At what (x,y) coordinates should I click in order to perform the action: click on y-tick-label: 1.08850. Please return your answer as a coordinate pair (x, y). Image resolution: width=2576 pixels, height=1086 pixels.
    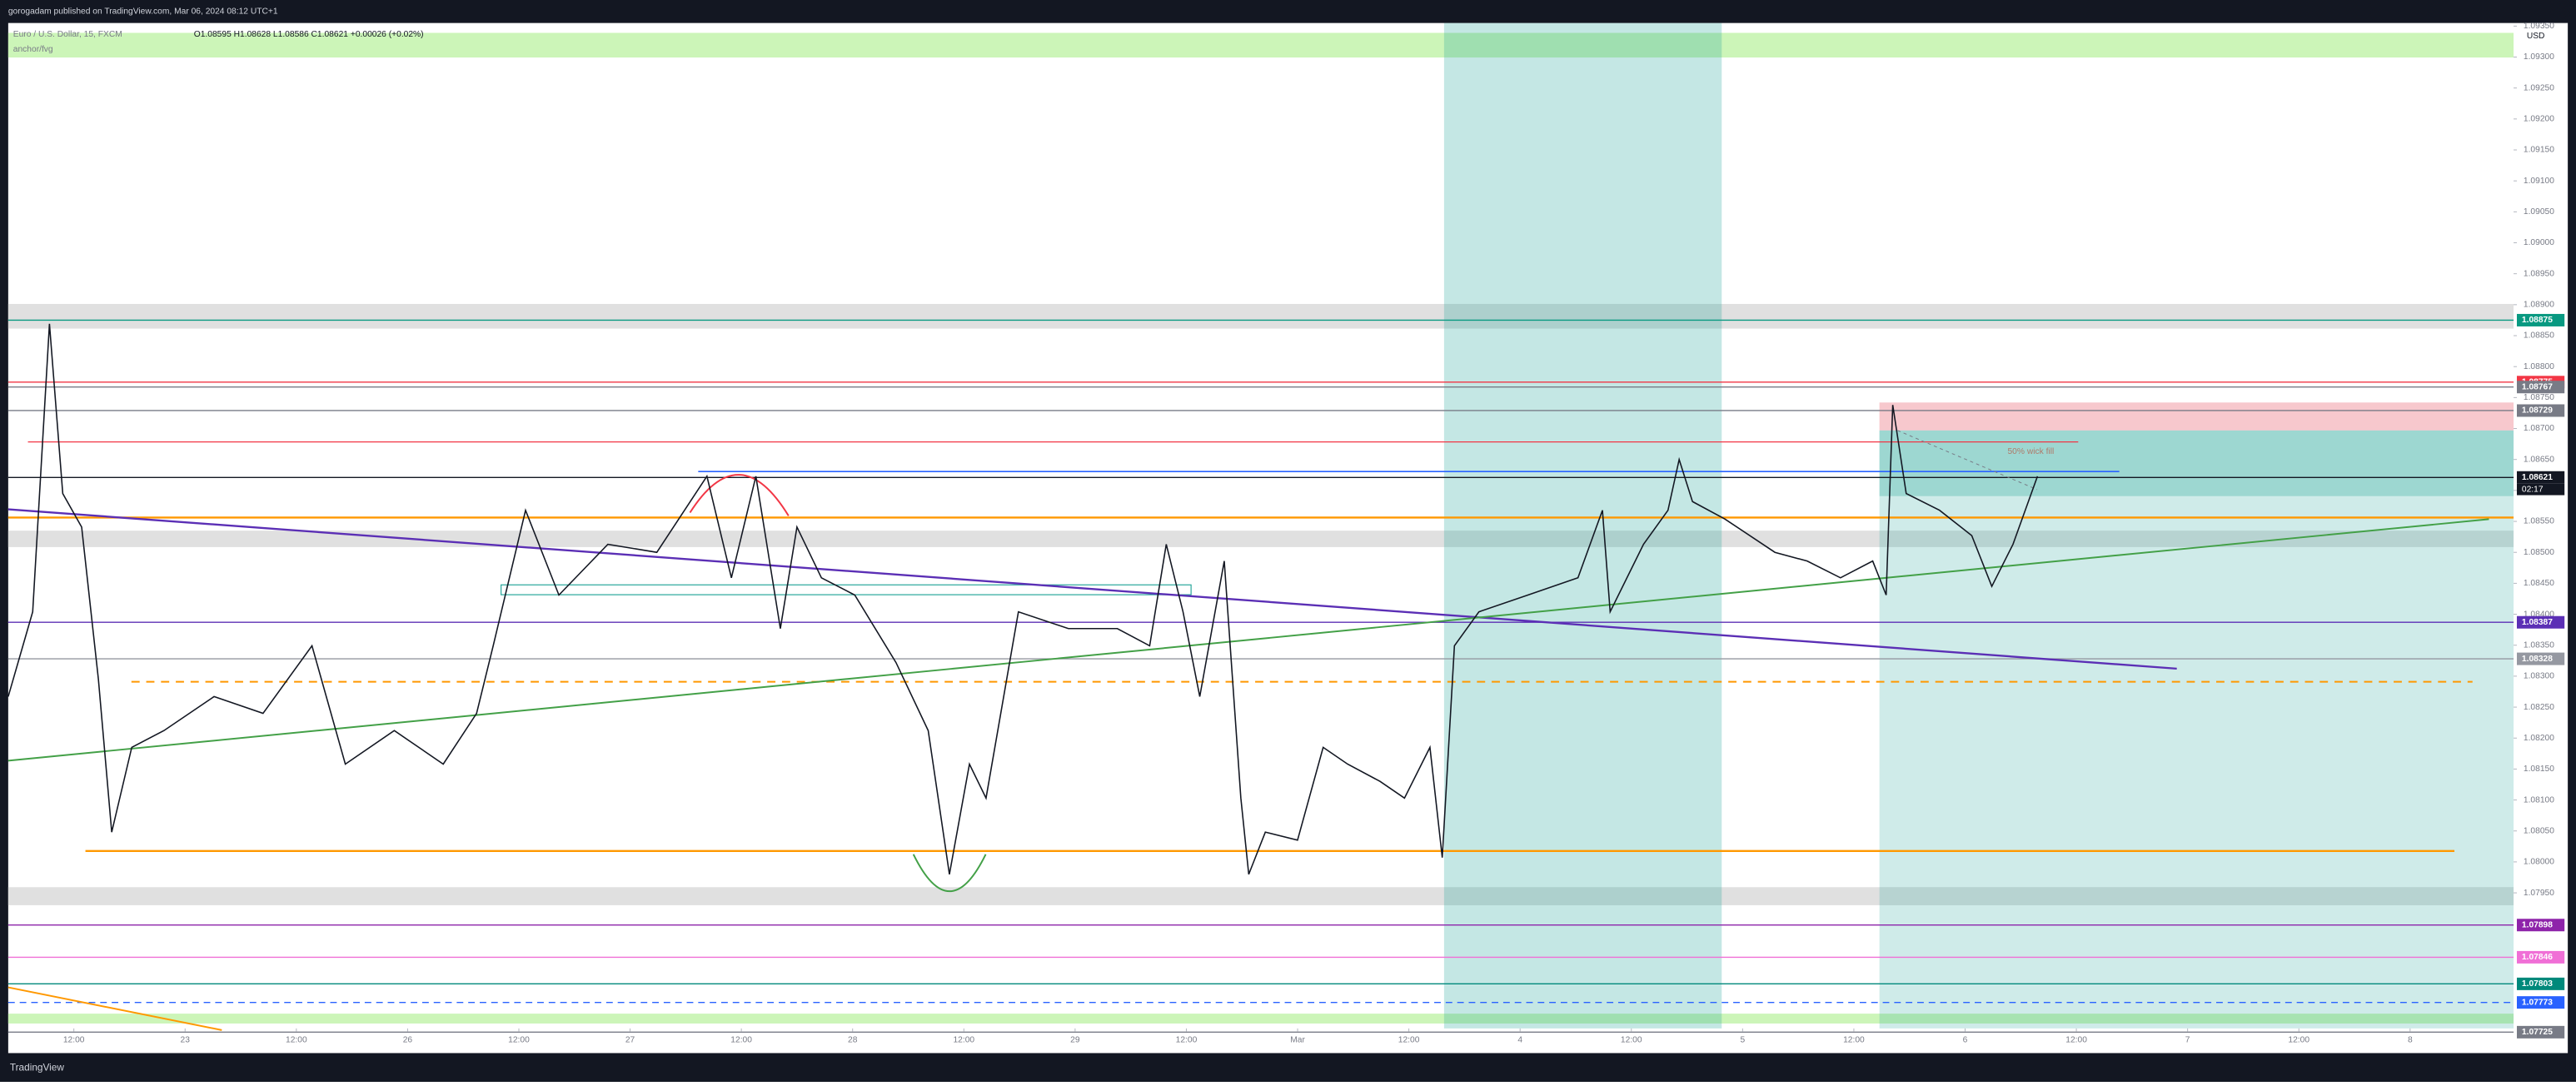
    Looking at the image, I should click on (2539, 336).